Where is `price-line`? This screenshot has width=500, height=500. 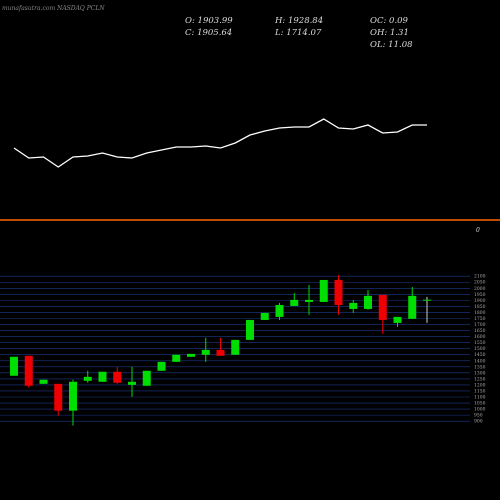 price-line is located at coordinates (220, 143).